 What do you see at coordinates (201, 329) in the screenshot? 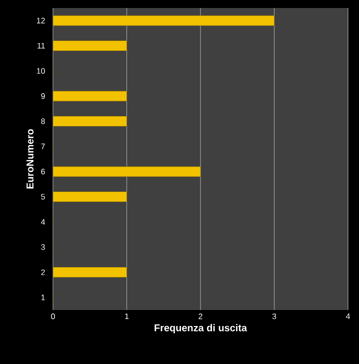
I see `x-axis-title: Frequenza di uscita` at bounding box center [201, 329].